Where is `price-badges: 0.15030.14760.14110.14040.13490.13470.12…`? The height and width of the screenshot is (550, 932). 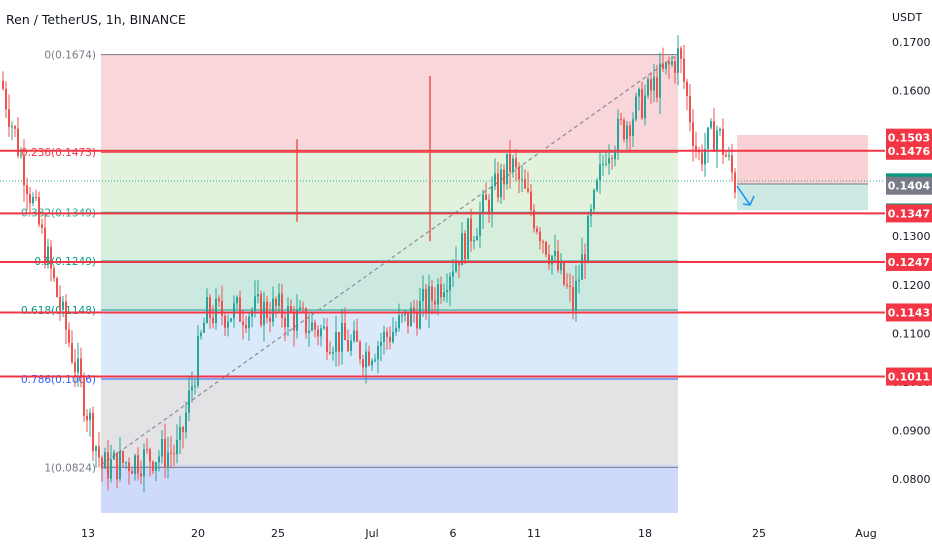 price-badges: 0.15030.14760.14110.14040.13490.13470.12… is located at coordinates (909, 257).